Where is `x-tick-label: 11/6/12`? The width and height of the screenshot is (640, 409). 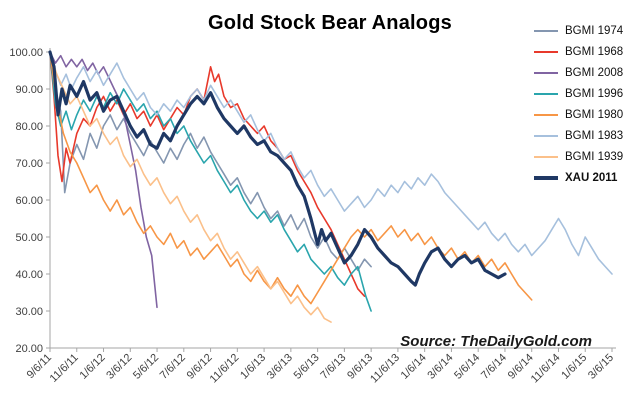 x-tick-label: 11/6/12 is located at coordinates (225, 369).